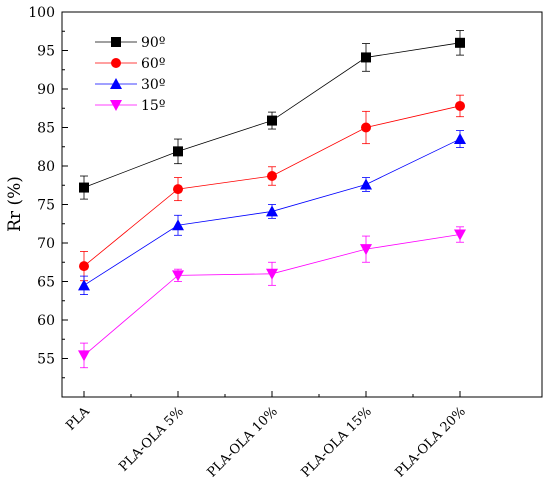 The height and width of the screenshot is (493, 550). I want to click on legend-item: 15º, so click(130, 106).